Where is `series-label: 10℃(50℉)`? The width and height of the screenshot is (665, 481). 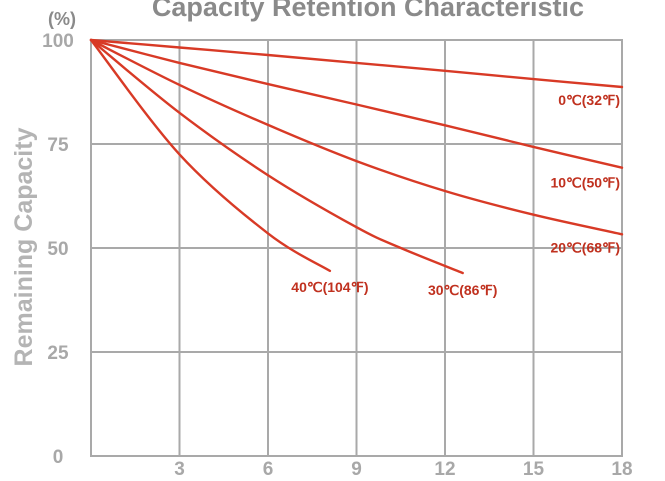 series-label: 10℃(50℉) is located at coordinates (585, 183).